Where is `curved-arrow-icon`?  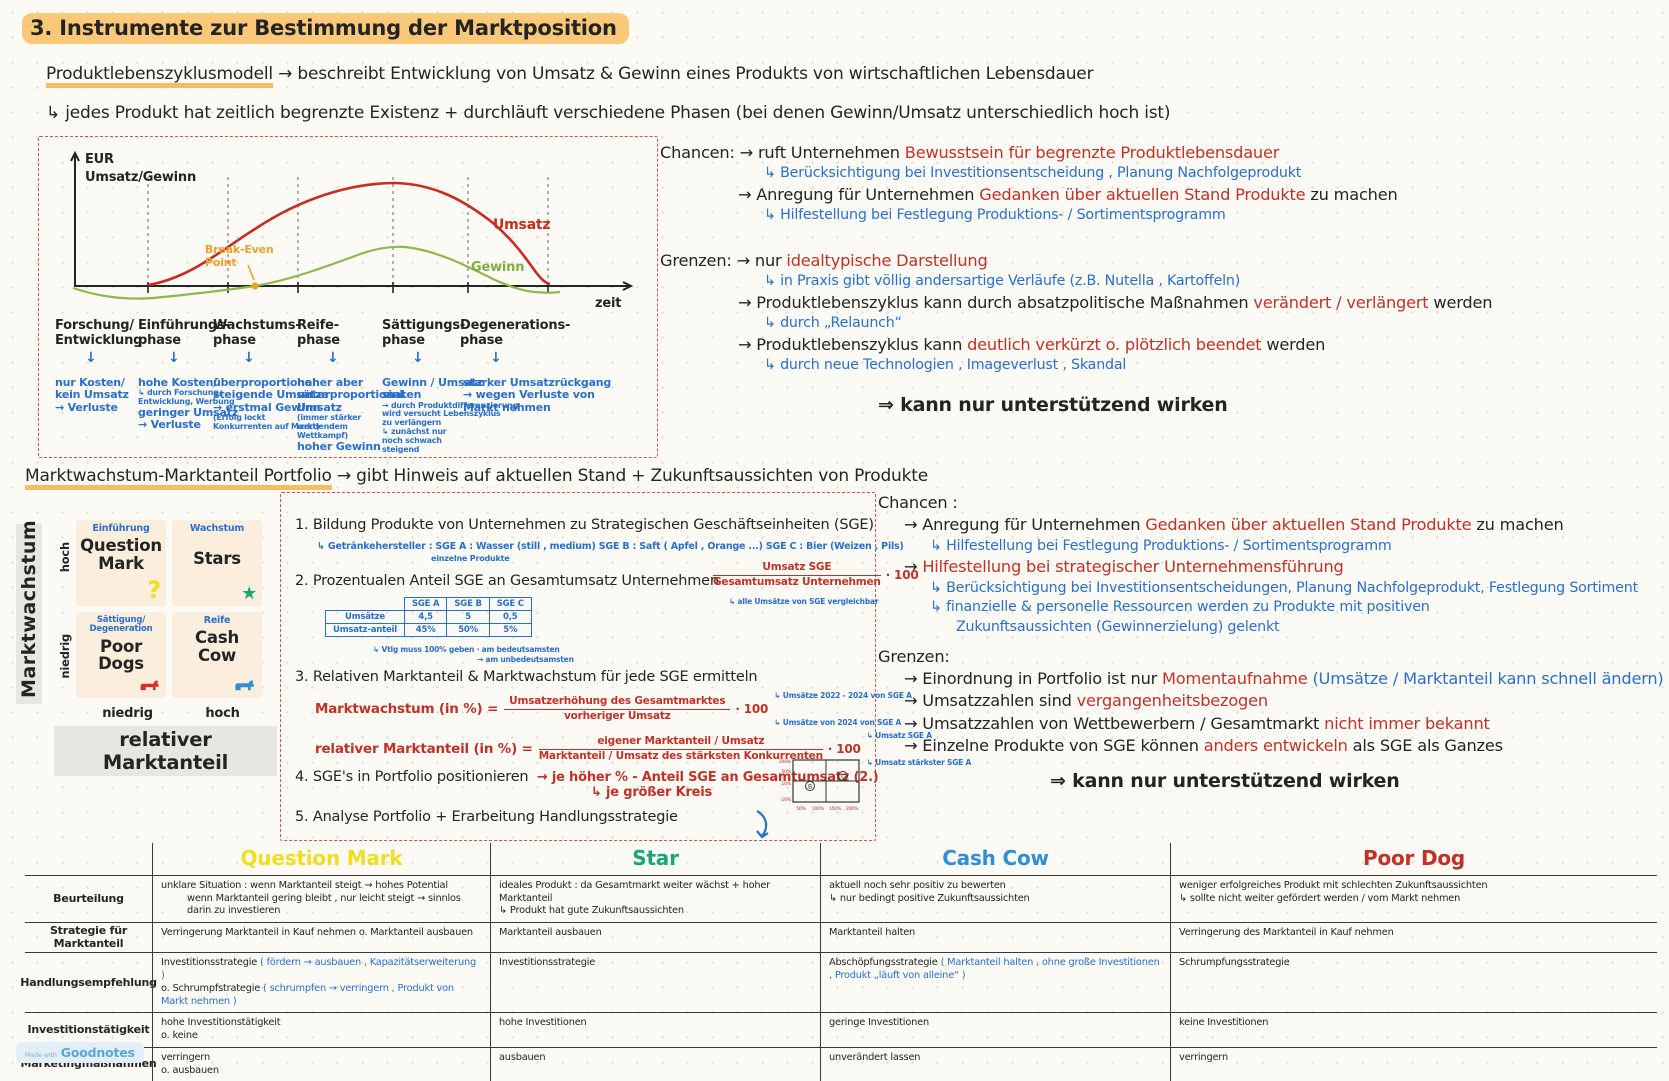 curved-arrow-icon is located at coordinates (762, 824).